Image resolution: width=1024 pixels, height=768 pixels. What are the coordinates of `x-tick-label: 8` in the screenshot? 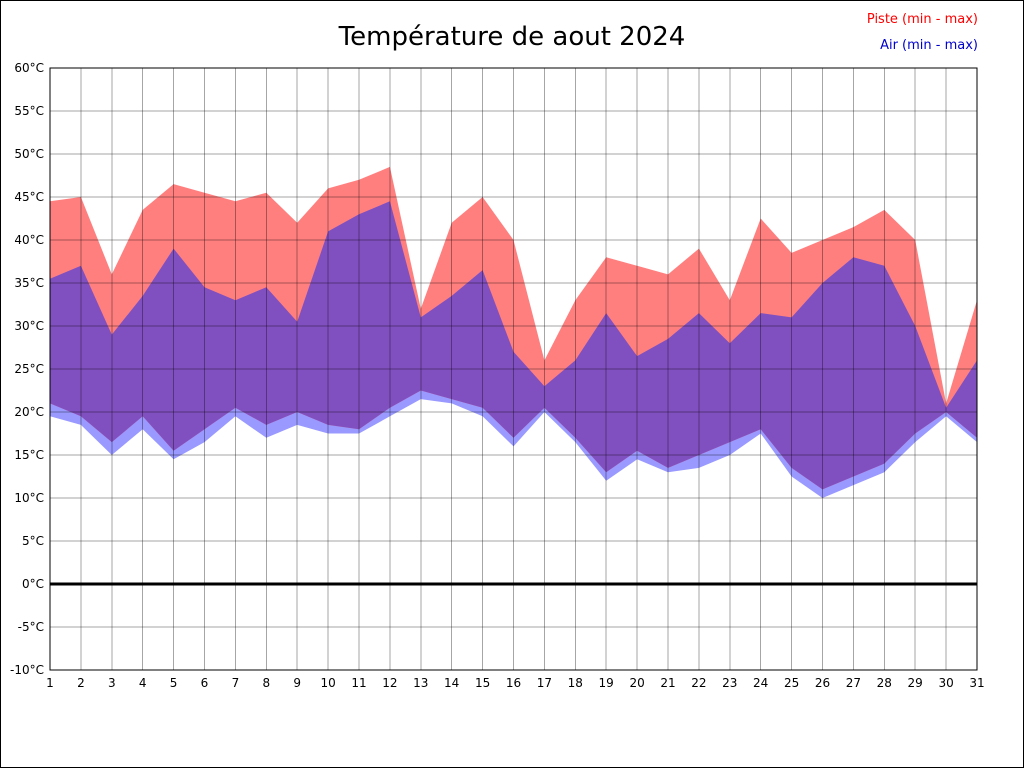 It's located at (266, 683).